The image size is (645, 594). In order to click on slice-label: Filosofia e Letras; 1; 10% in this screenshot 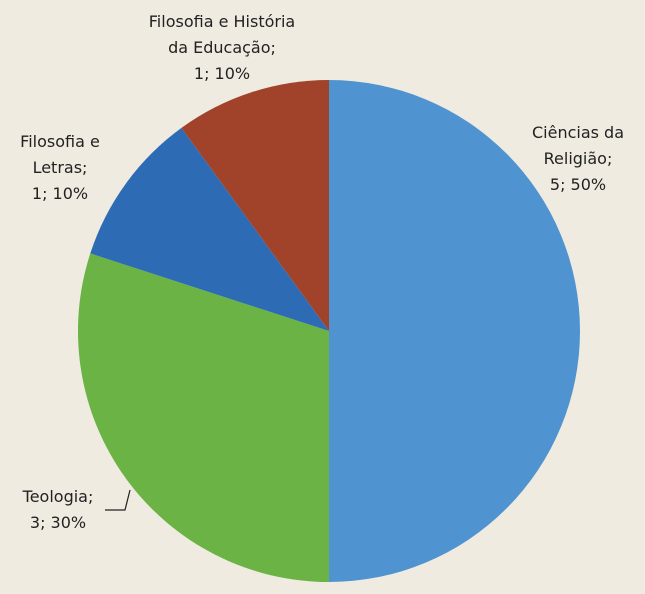, I will do `click(60, 168)`.